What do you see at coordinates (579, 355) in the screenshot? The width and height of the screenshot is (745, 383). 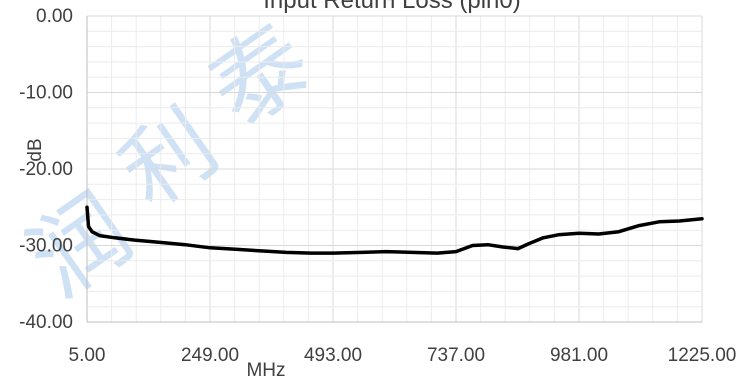 I see `x-tick-label: 981.00` at bounding box center [579, 355].